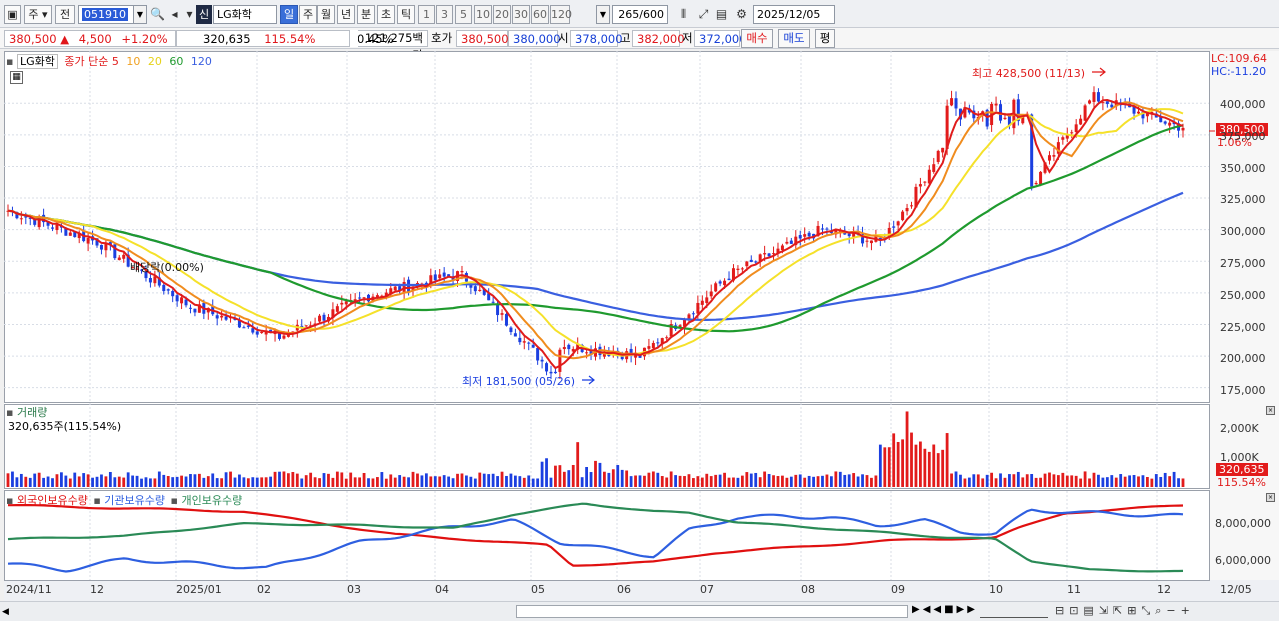 This screenshot has width=1279, height=621. What do you see at coordinates (393, 46) in the screenshot?
I see `amount-value: 121,275백만` at bounding box center [393, 46].